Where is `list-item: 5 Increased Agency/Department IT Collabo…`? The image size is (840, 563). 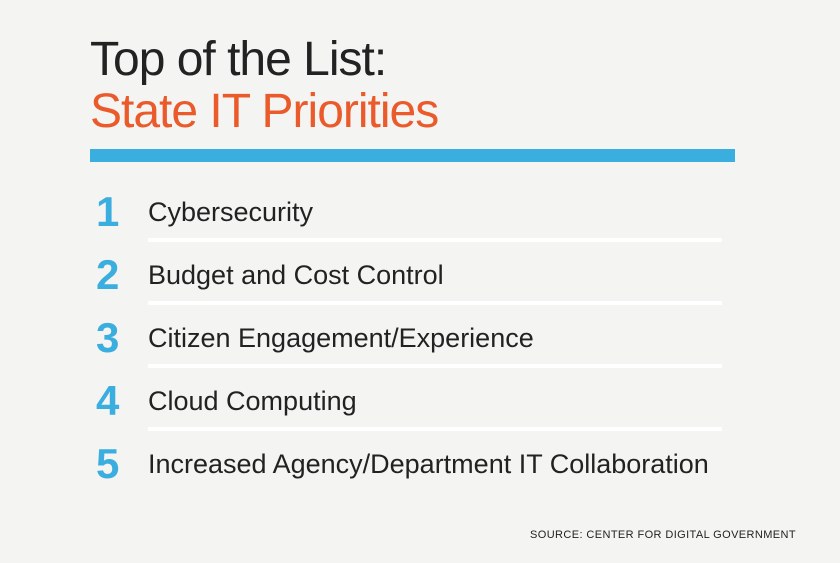 list-item: 5 Increased Agency/Department IT Collabo… is located at coordinates (420, 464).